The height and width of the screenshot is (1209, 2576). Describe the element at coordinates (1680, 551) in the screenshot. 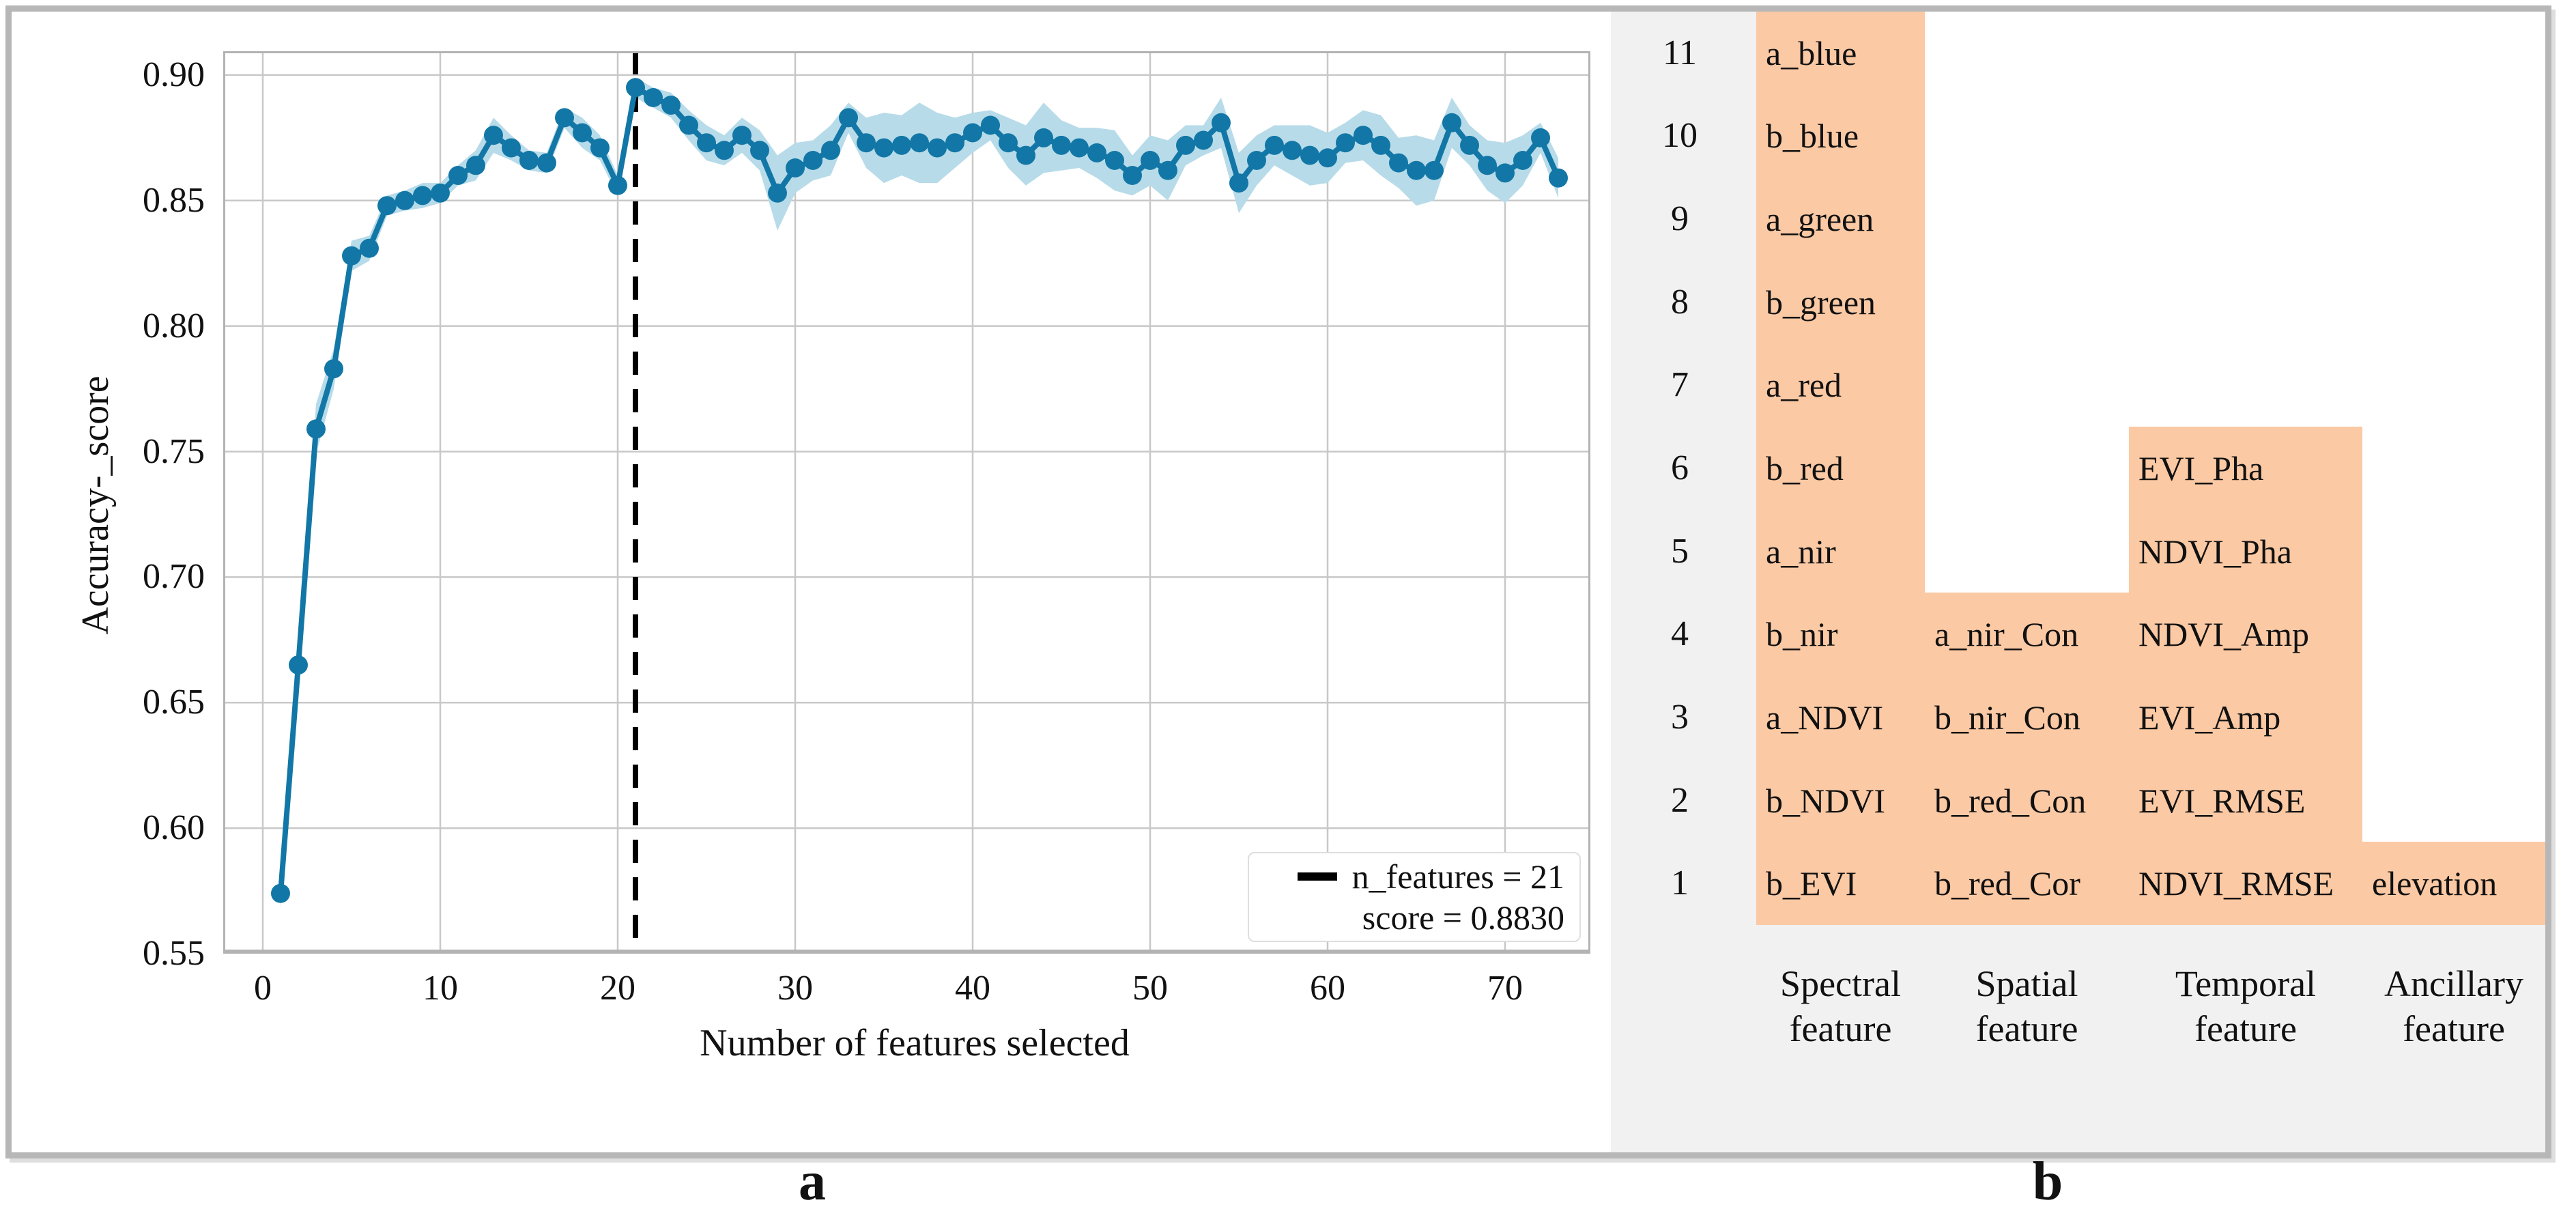

I see `rank-number: 5` at that location.